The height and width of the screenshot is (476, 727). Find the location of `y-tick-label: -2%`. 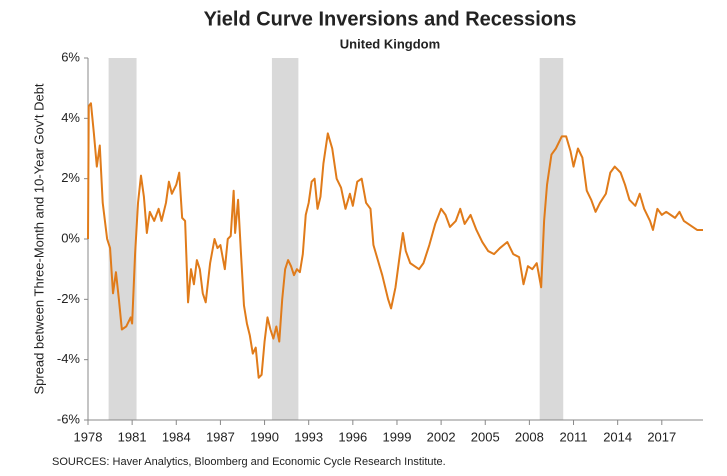

y-tick-label: -2% is located at coordinates (69, 298).